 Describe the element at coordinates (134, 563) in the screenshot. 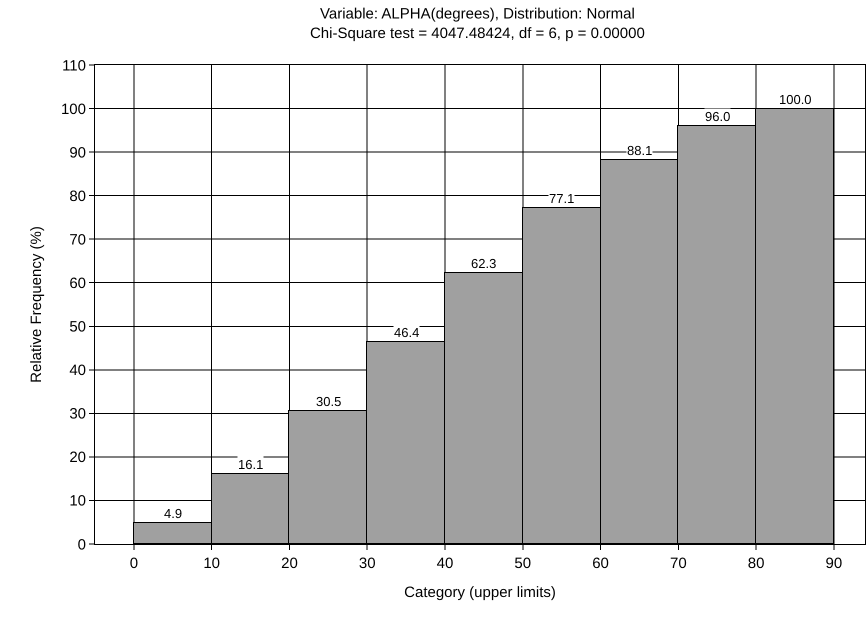

I see `x-tick-label: 0` at that location.